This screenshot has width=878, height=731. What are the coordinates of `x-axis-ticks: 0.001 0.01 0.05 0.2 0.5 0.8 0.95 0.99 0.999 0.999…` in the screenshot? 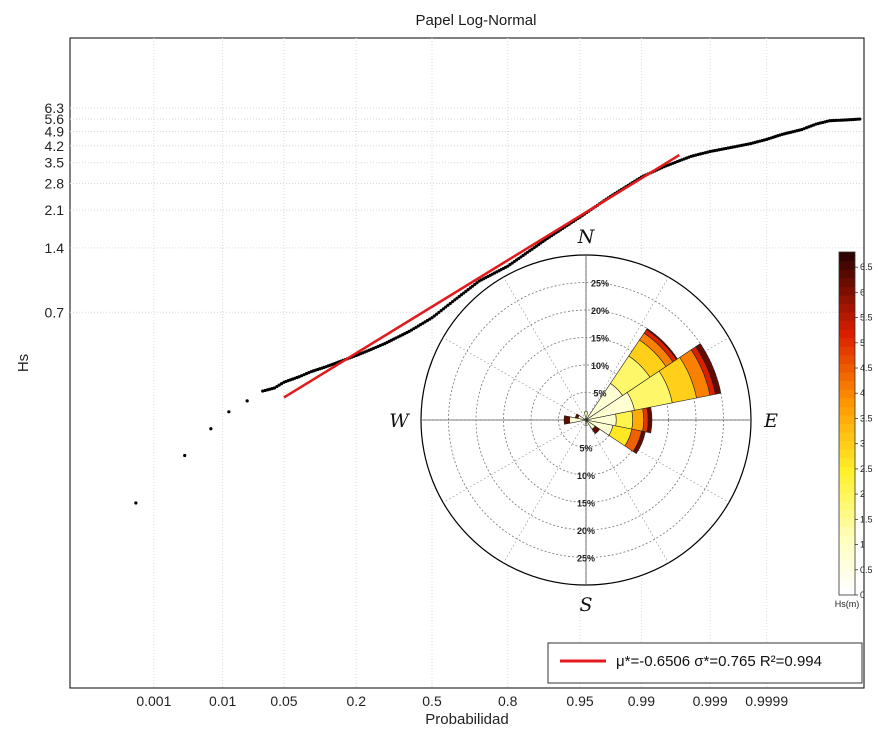 It's located at (462, 701).